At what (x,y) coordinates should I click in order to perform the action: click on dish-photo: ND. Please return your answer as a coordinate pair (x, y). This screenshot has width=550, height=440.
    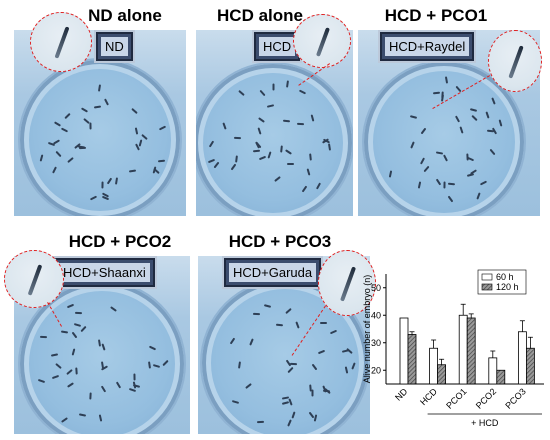
    Looking at the image, I should click on (100, 123).